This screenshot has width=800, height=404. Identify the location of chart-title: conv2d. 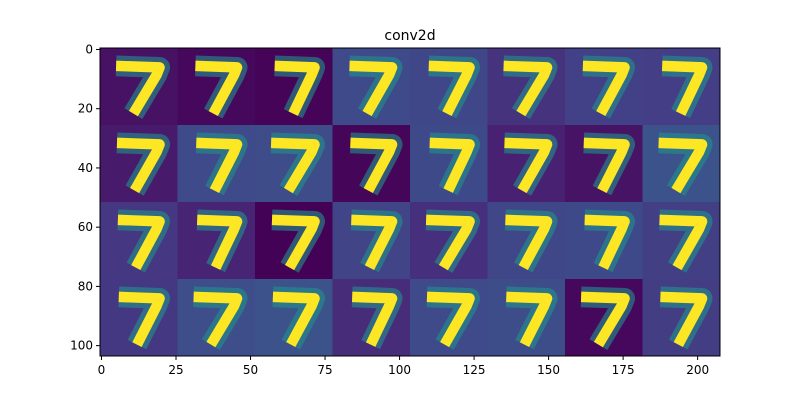
(409, 36).